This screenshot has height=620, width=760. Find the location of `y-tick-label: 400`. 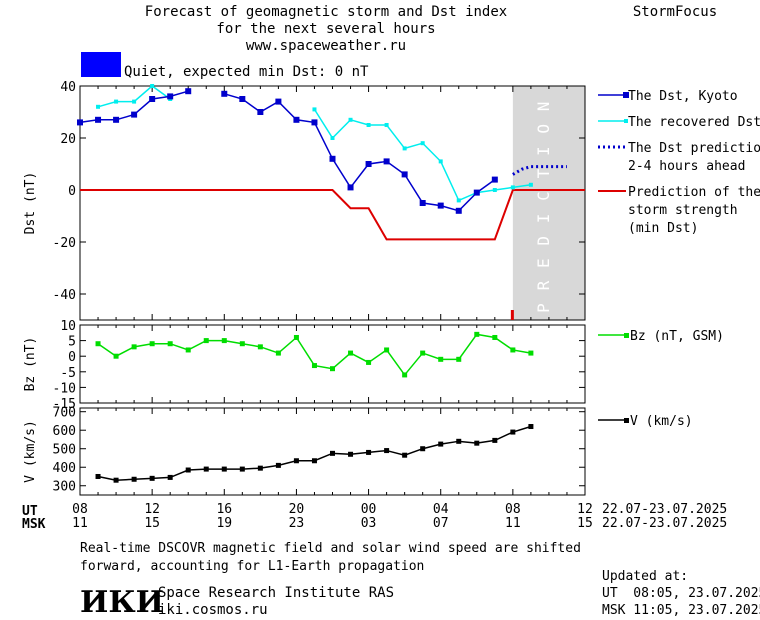

y-tick-label: 400 is located at coordinates (64, 468).